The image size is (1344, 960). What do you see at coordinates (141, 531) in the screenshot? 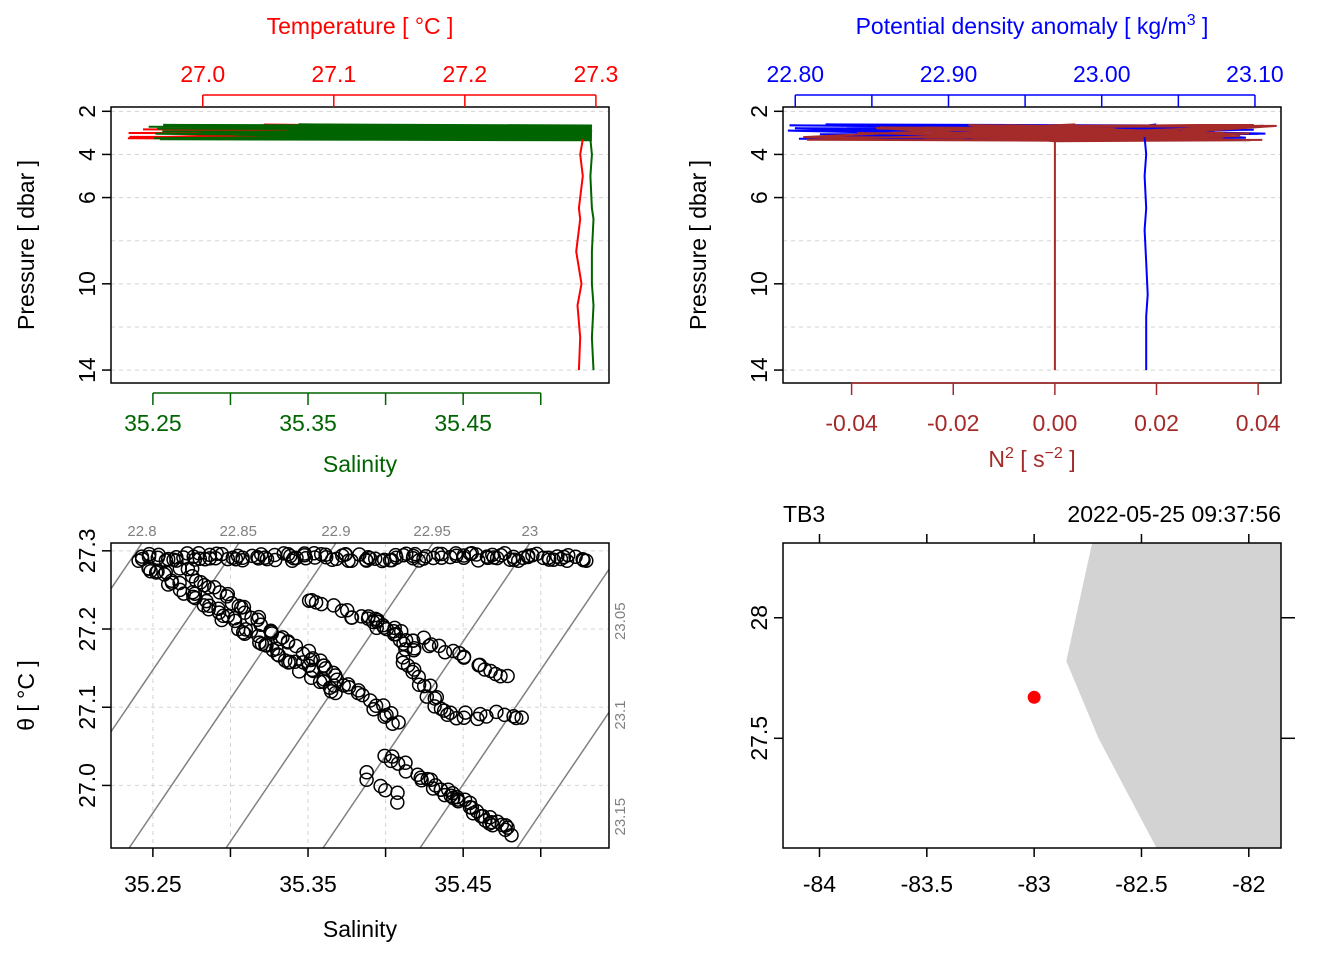
I see `isopycnal-label-top: 22.8` at bounding box center [141, 531].